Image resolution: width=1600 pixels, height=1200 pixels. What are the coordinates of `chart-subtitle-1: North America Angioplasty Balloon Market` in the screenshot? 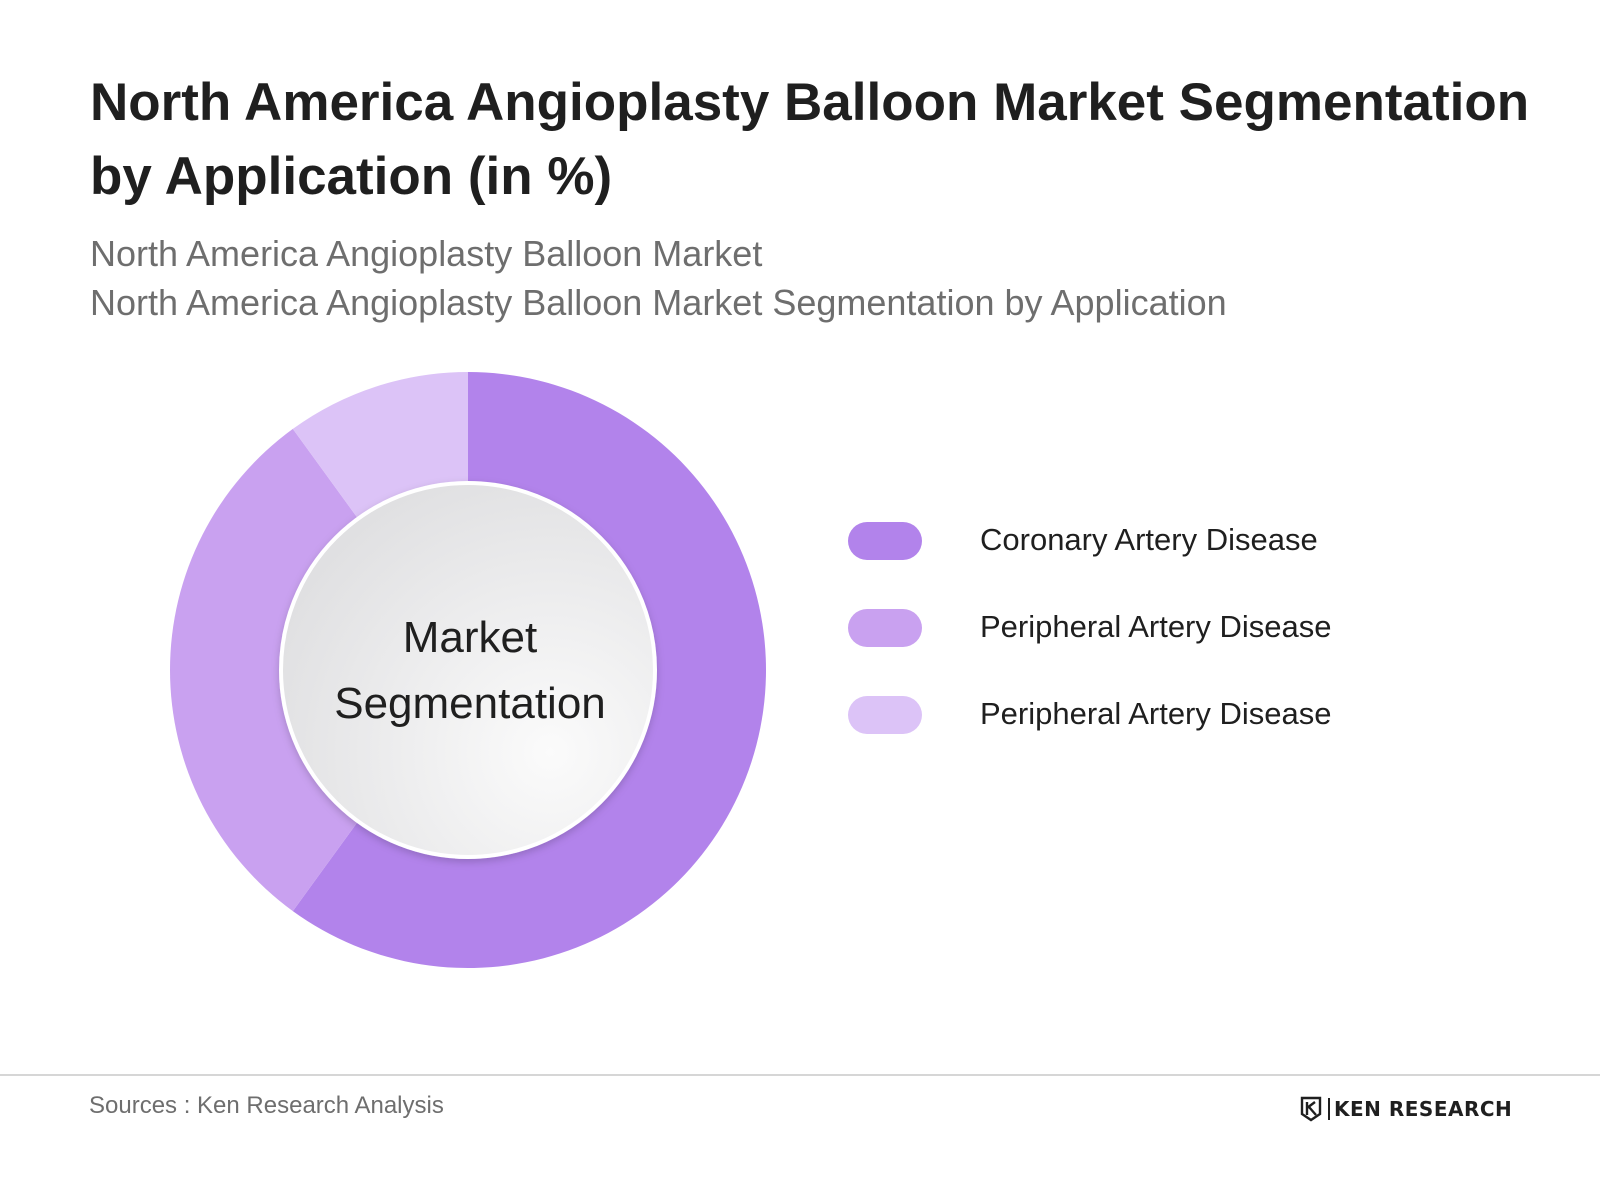 It's located at (426, 253).